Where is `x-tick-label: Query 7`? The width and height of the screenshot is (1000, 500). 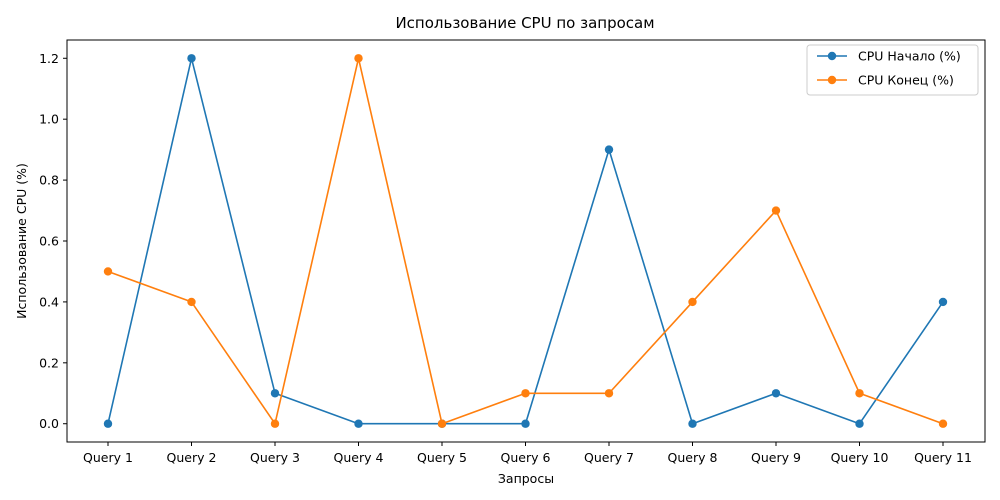 x-tick-label: Query 7 is located at coordinates (609, 457).